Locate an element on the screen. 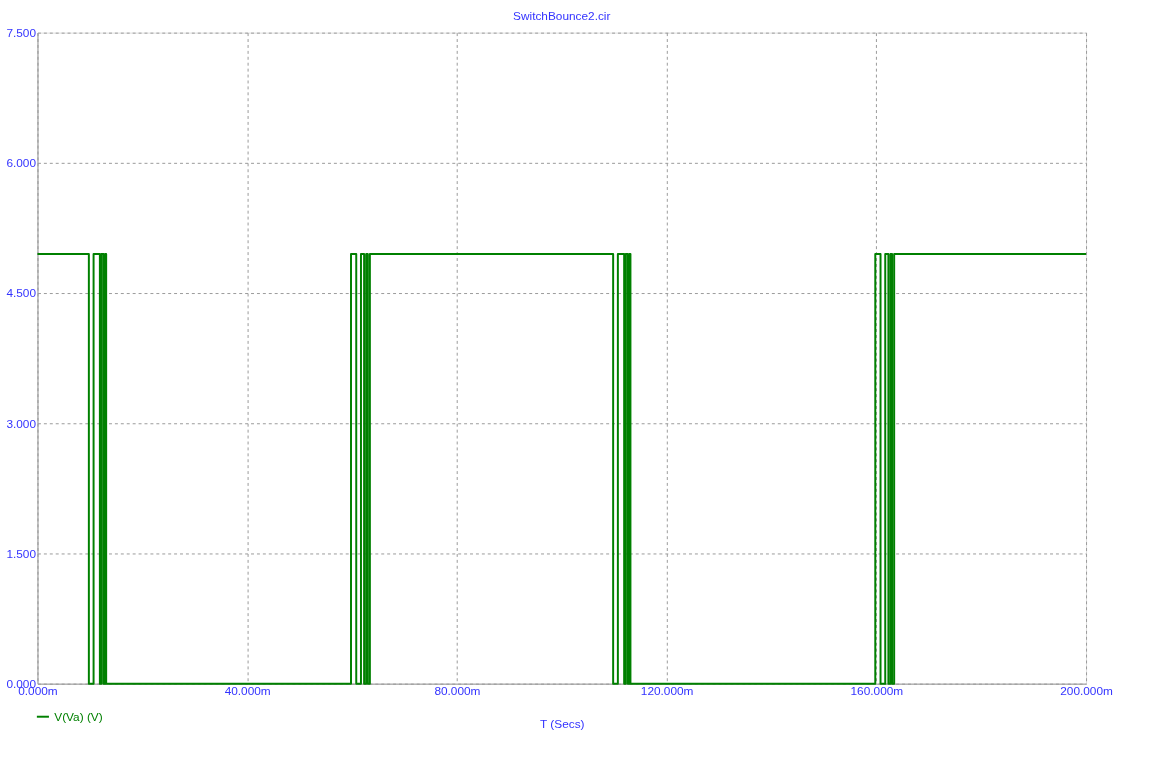 The width and height of the screenshot is (1162, 772). y-tick-label: 1.500 is located at coordinates (21, 553).